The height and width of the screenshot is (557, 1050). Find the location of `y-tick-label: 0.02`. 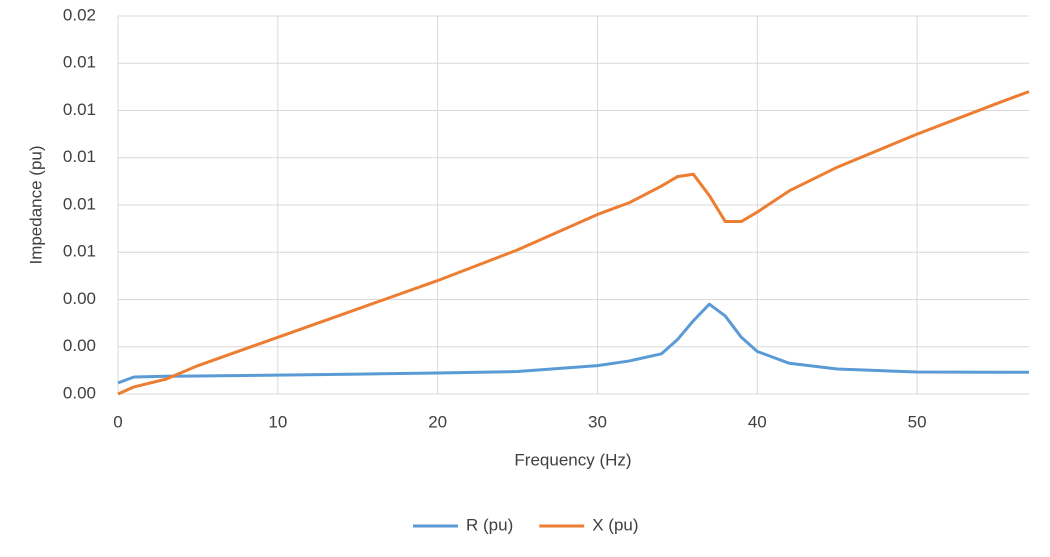

y-tick-label: 0.02 is located at coordinates (79, 14).